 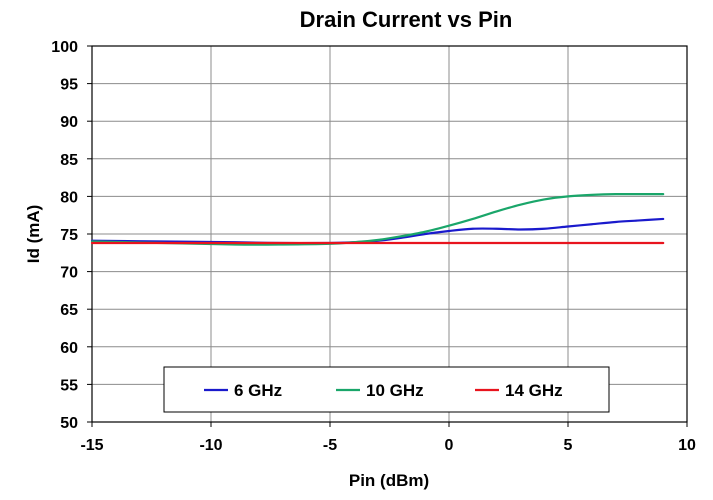 I want to click on y-tick-label: 50, so click(x=69, y=423).